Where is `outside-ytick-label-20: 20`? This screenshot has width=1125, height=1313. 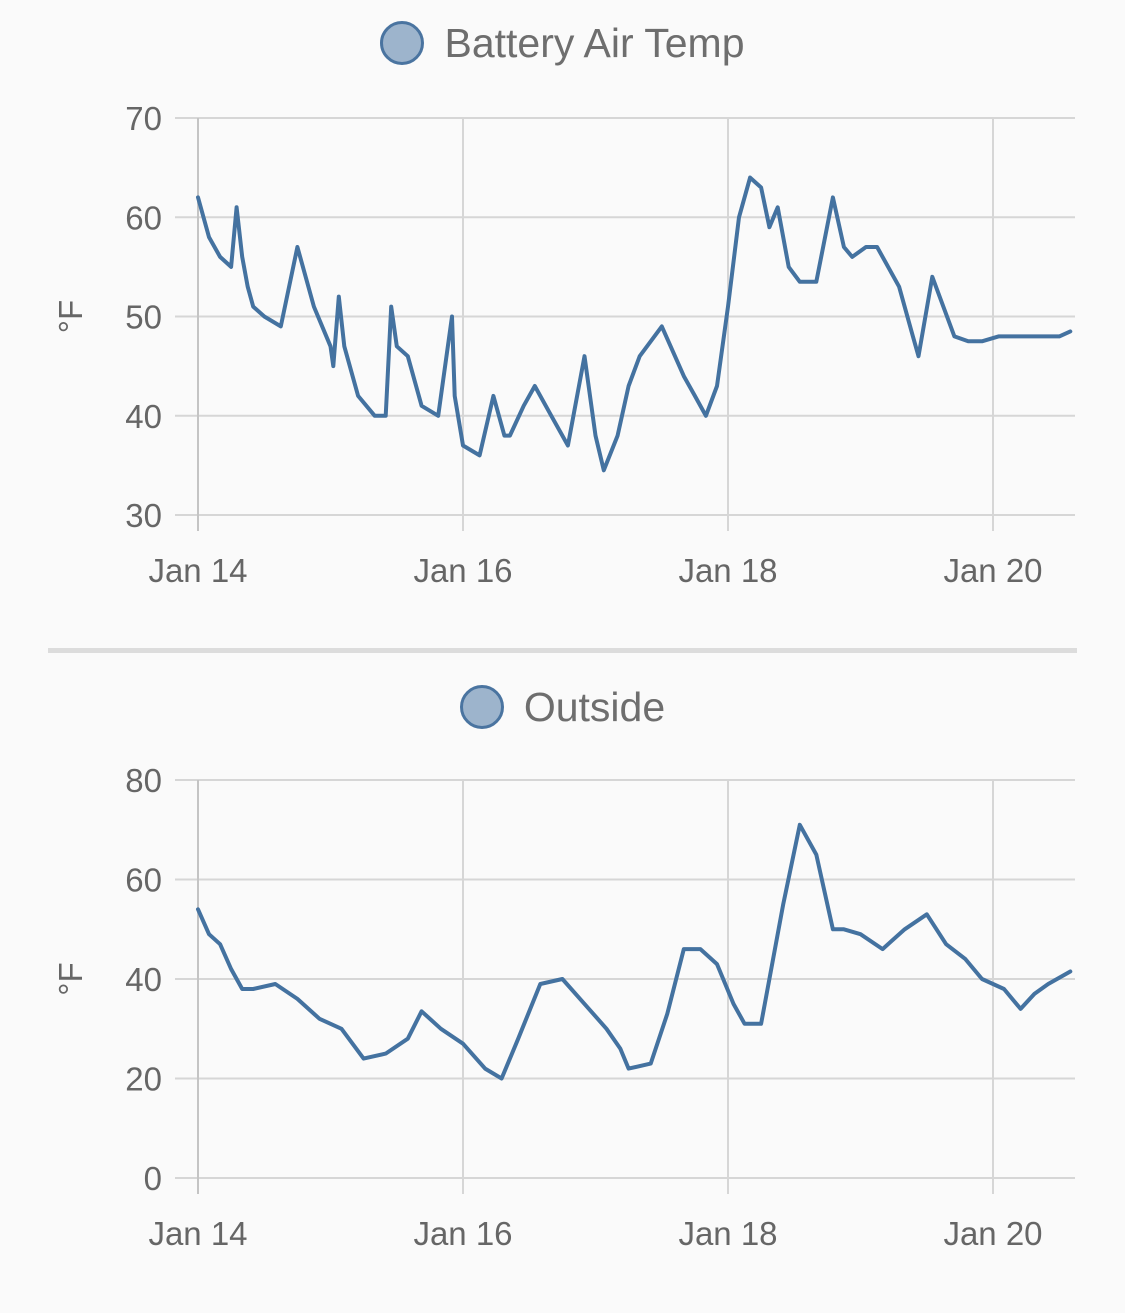
outside-ytick-label-20: 20 is located at coordinates (143, 1079).